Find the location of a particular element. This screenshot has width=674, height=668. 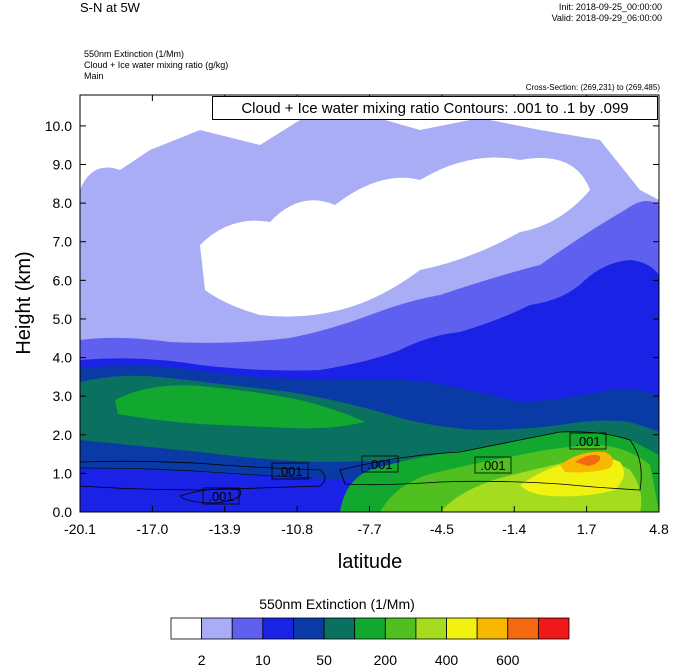

x-tick-label: -7.7 is located at coordinates (369, 529).